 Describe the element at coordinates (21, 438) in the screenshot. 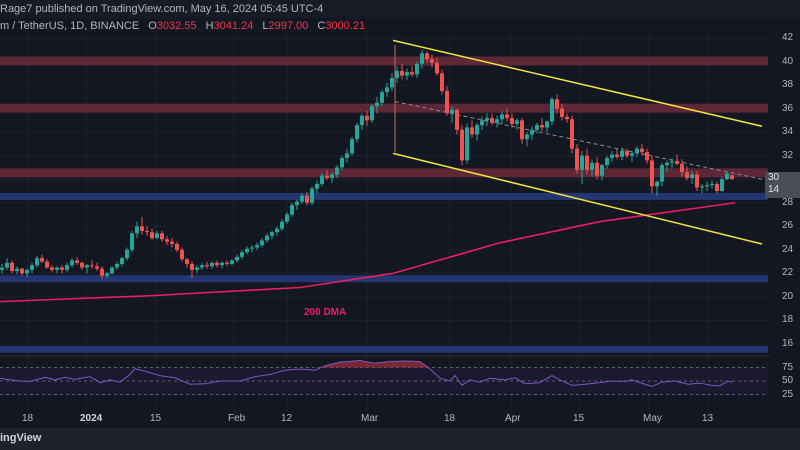

I see `tradingview-logo: ingView` at that location.